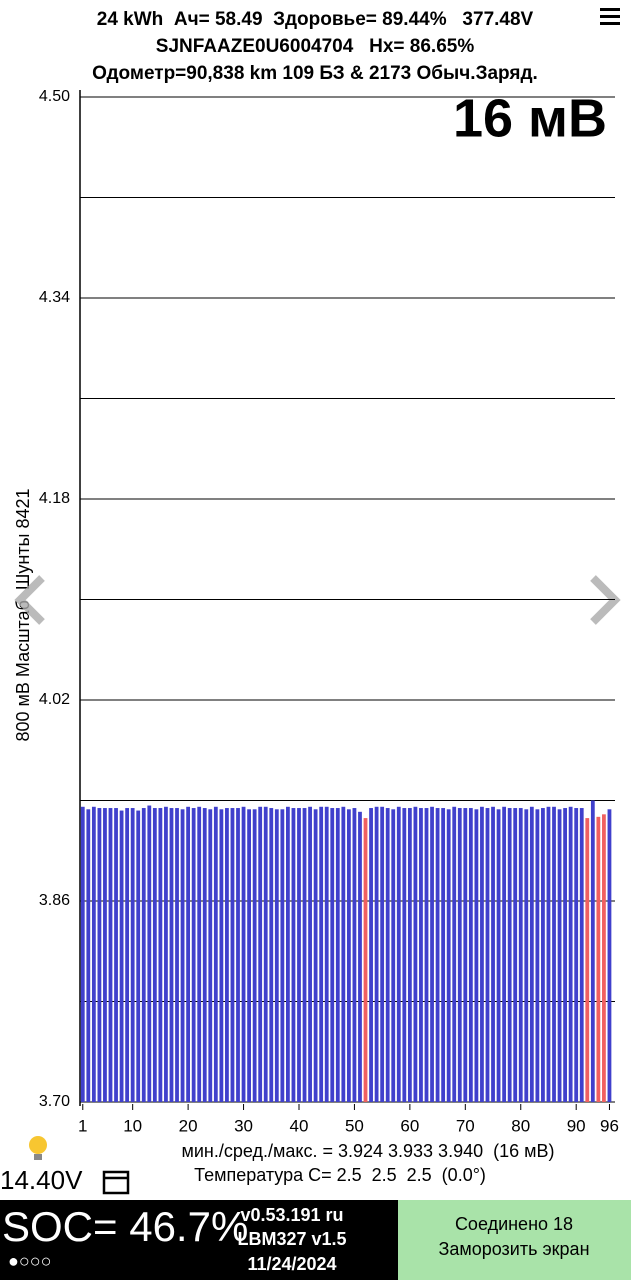 This screenshot has height=1280, width=631. Describe the element at coordinates (188, 1125) in the screenshot. I see `x-tick-label: 20` at that location.